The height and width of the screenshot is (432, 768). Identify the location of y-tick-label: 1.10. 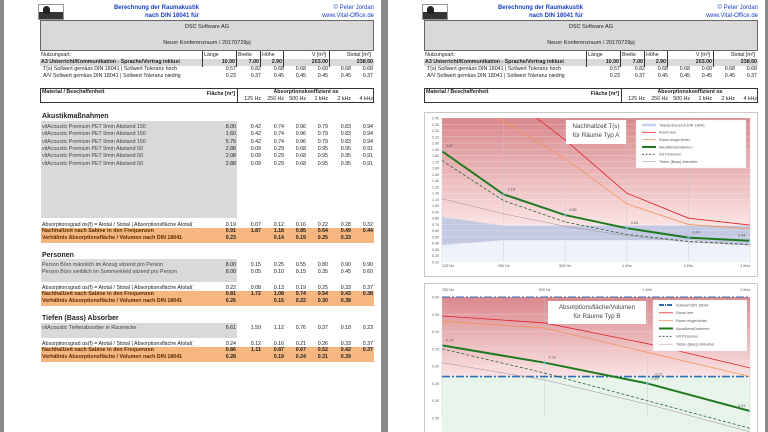
(435, 200).